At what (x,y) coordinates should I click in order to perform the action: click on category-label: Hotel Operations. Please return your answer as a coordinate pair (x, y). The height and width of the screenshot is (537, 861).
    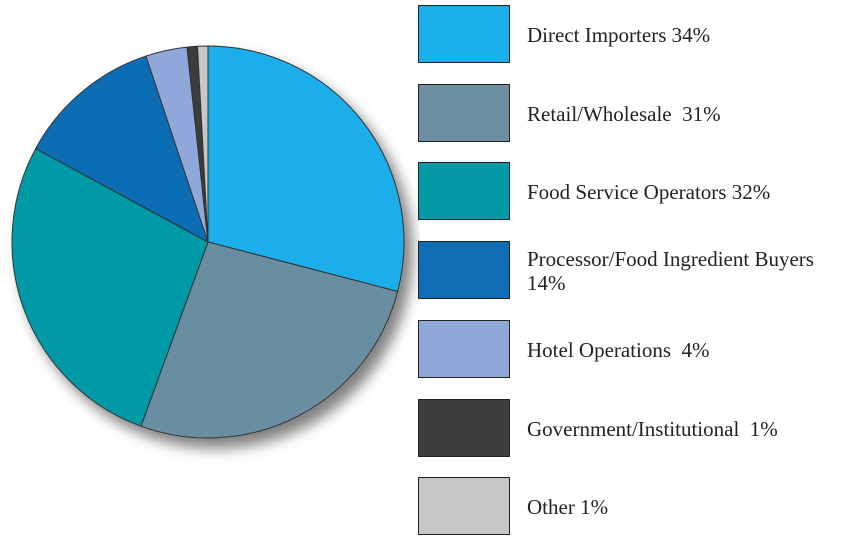
    Looking at the image, I should click on (602, 349).